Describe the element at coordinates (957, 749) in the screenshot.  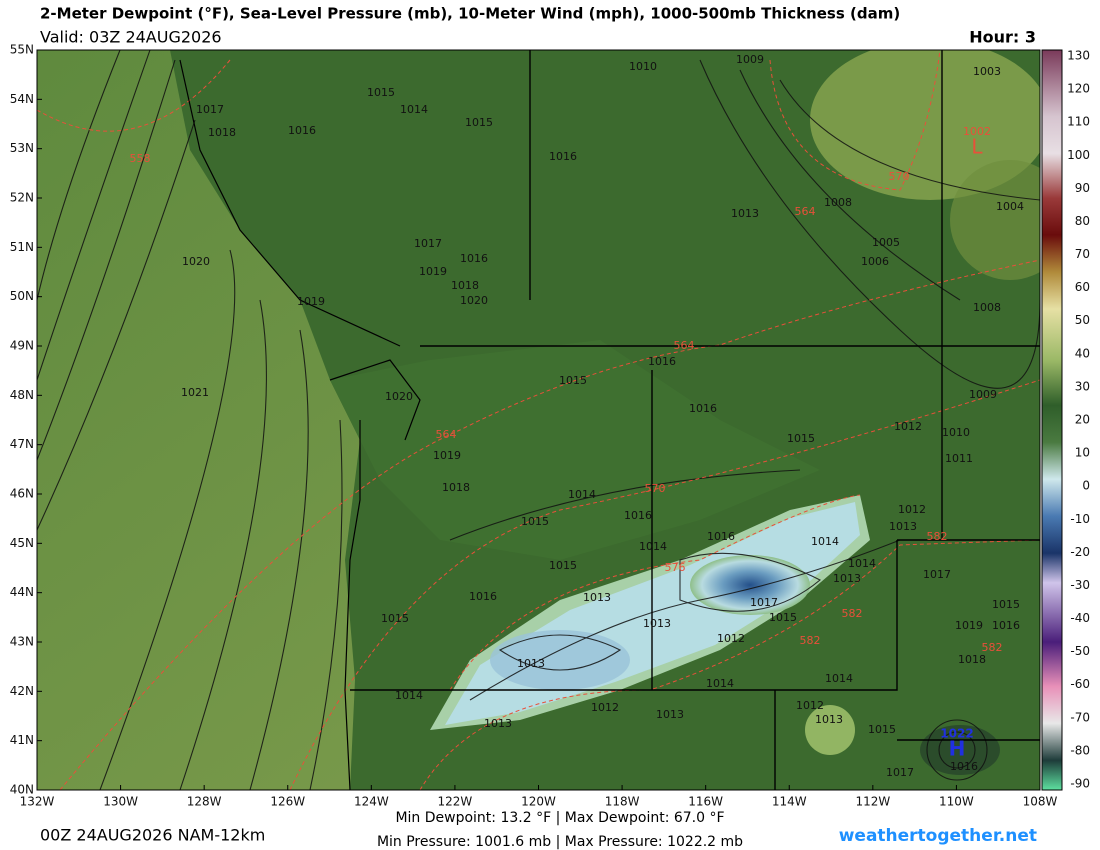
I see `high-center: H` at that location.